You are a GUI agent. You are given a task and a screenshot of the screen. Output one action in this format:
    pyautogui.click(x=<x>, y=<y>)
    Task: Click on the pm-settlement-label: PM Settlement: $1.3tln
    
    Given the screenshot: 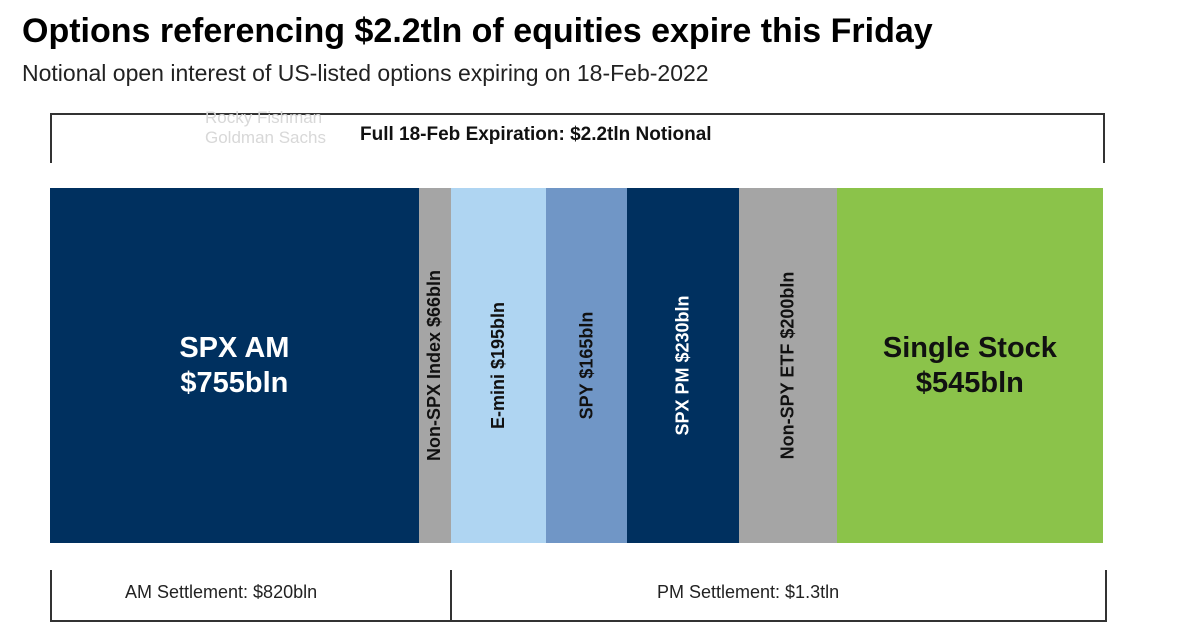 What is the action you would take?
    pyautogui.click(x=748, y=592)
    